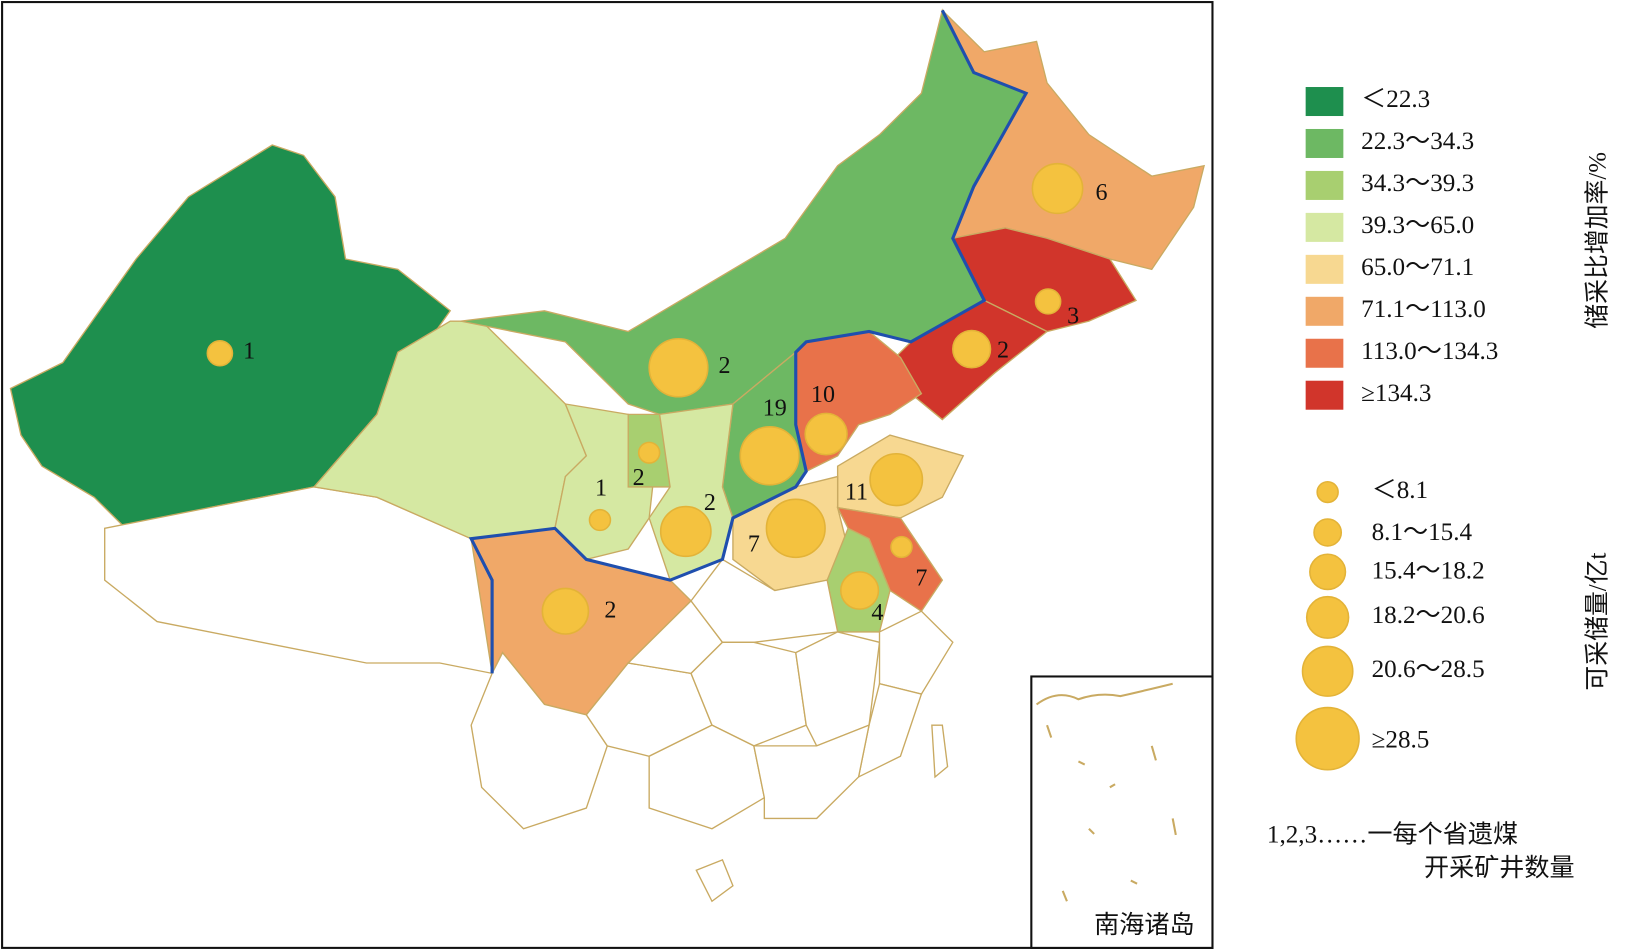 The height and width of the screenshot is (951, 1625). I want to click on note-line: 1,2,3……一每个省遗煤, so click(1392, 835).